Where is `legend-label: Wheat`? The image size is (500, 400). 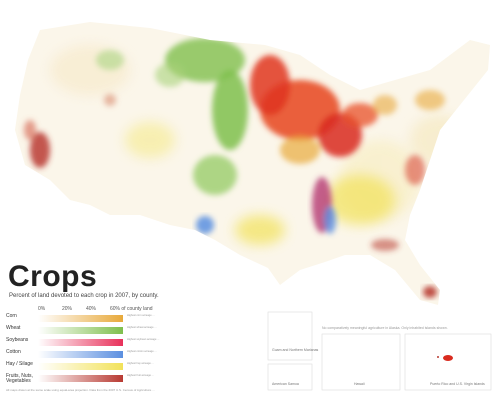 legend-label: Wheat is located at coordinates (13, 328).